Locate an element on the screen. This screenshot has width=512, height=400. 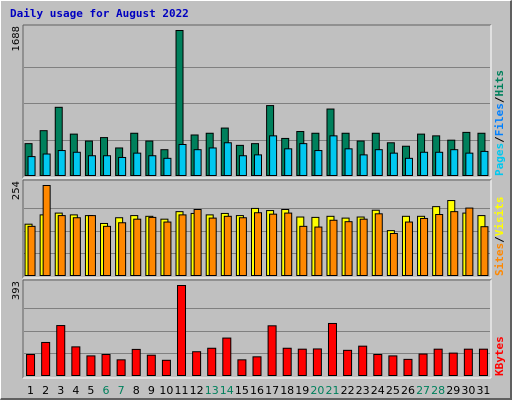
legend-item-hits: Hits is located at coordinates (499, 83).